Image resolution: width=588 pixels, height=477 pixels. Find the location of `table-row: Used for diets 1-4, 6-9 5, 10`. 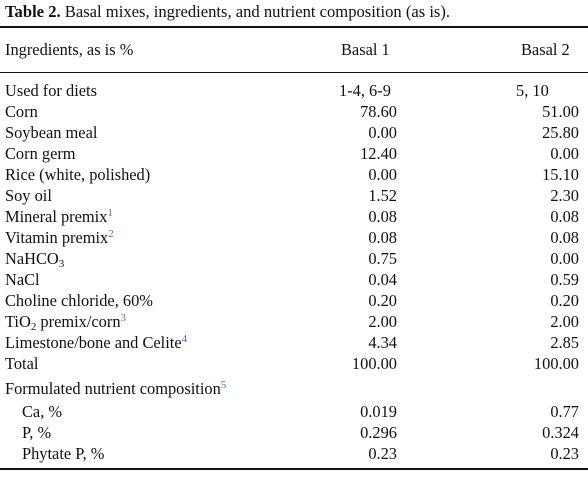

table-row: Used for diets 1-4, 6-9 5, 10 is located at coordinates (294, 91).